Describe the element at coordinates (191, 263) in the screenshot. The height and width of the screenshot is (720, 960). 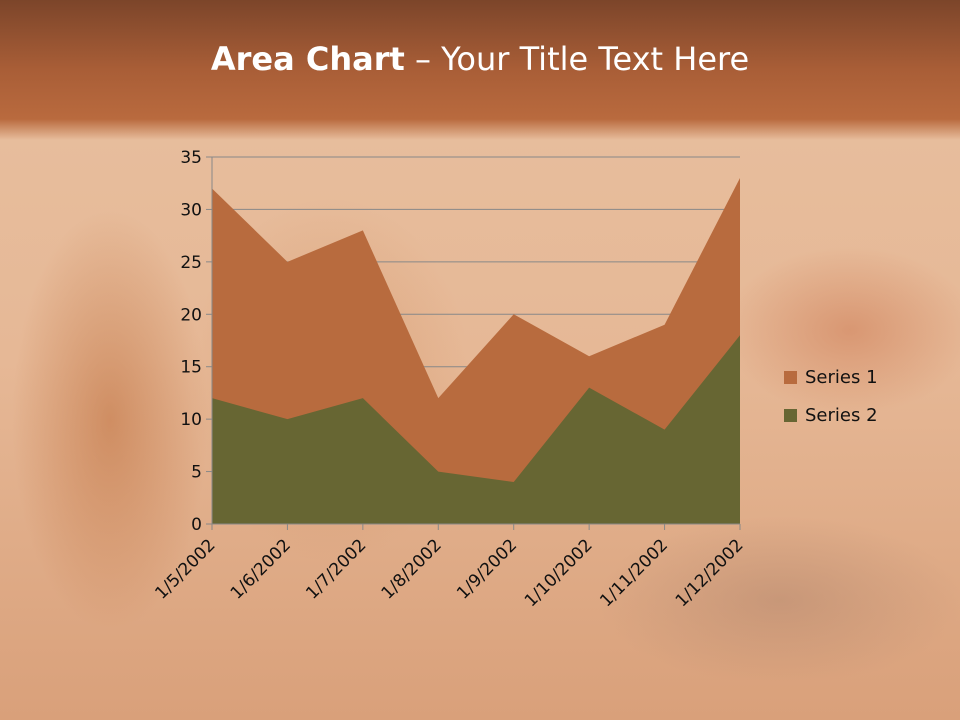
I see `y-tick-label: 25` at that location.